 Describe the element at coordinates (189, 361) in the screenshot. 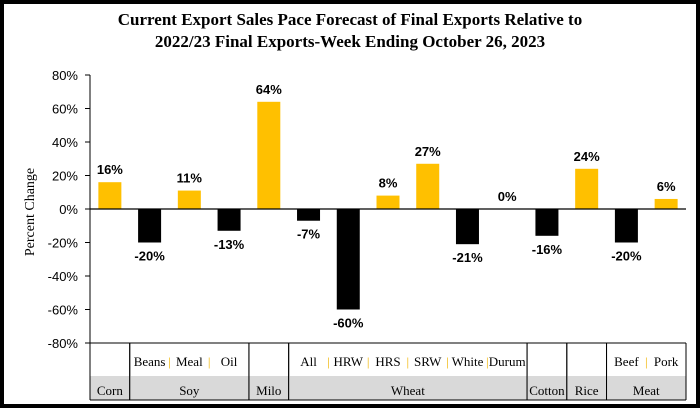

I see `subcategory-label: Meal` at that location.